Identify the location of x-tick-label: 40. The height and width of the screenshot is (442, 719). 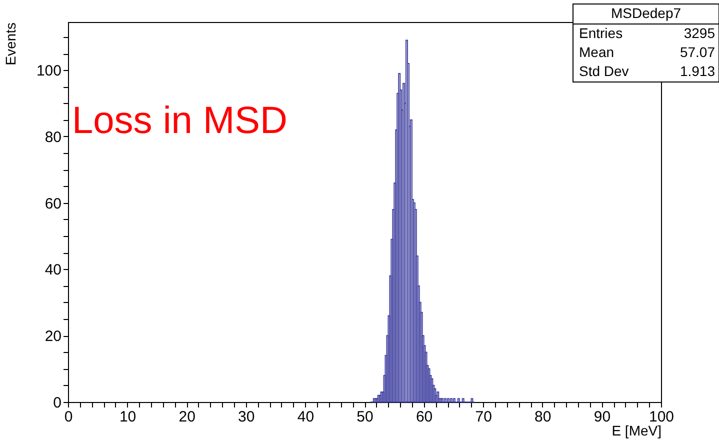
(305, 417).